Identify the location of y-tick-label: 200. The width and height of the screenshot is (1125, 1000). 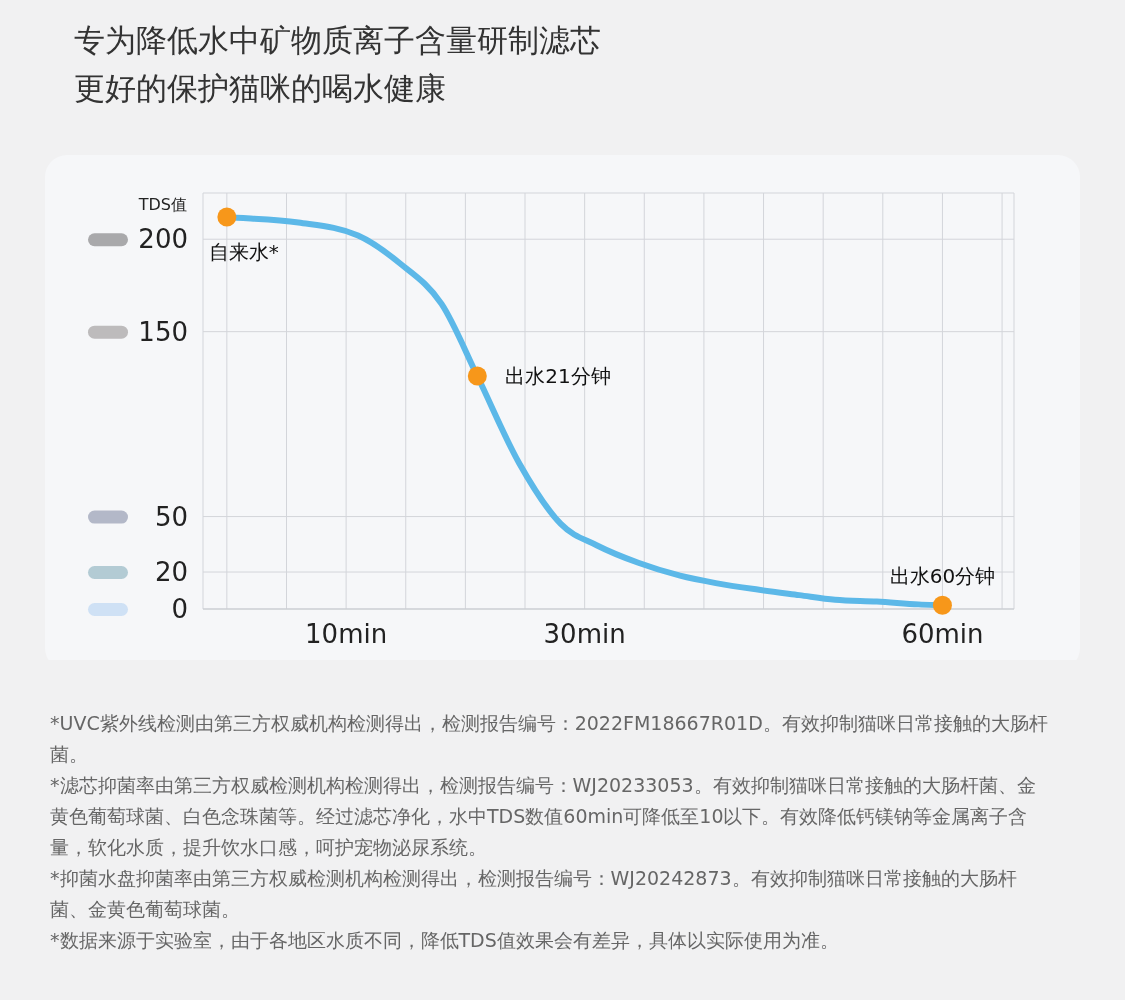
(163, 239).